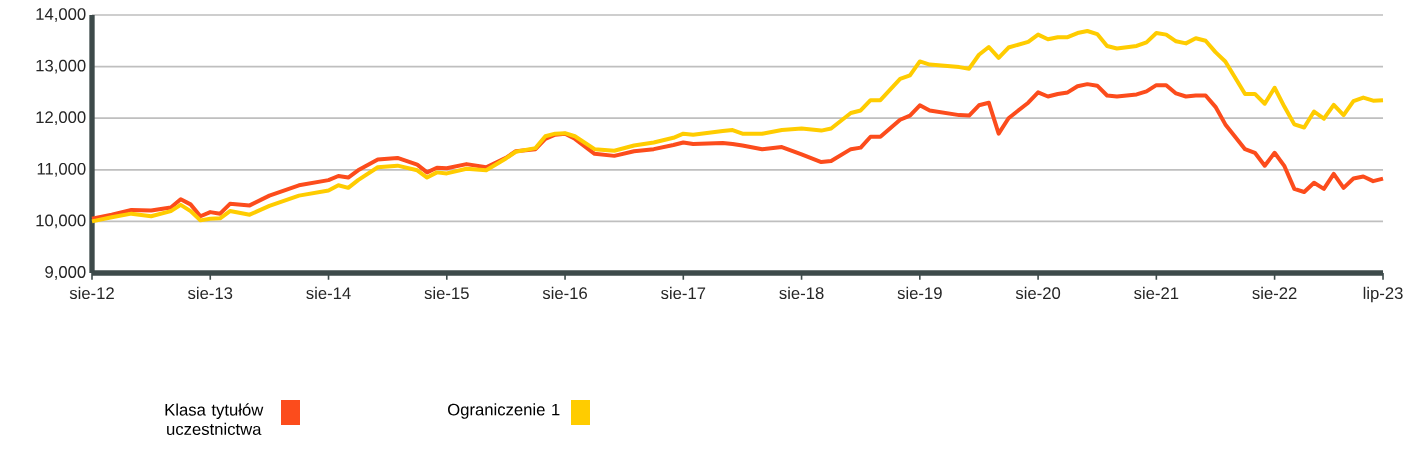 The height and width of the screenshot is (450, 1423). Describe the element at coordinates (683, 293) in the screenshot. I see `x-tick-label: sie-17` at that location.